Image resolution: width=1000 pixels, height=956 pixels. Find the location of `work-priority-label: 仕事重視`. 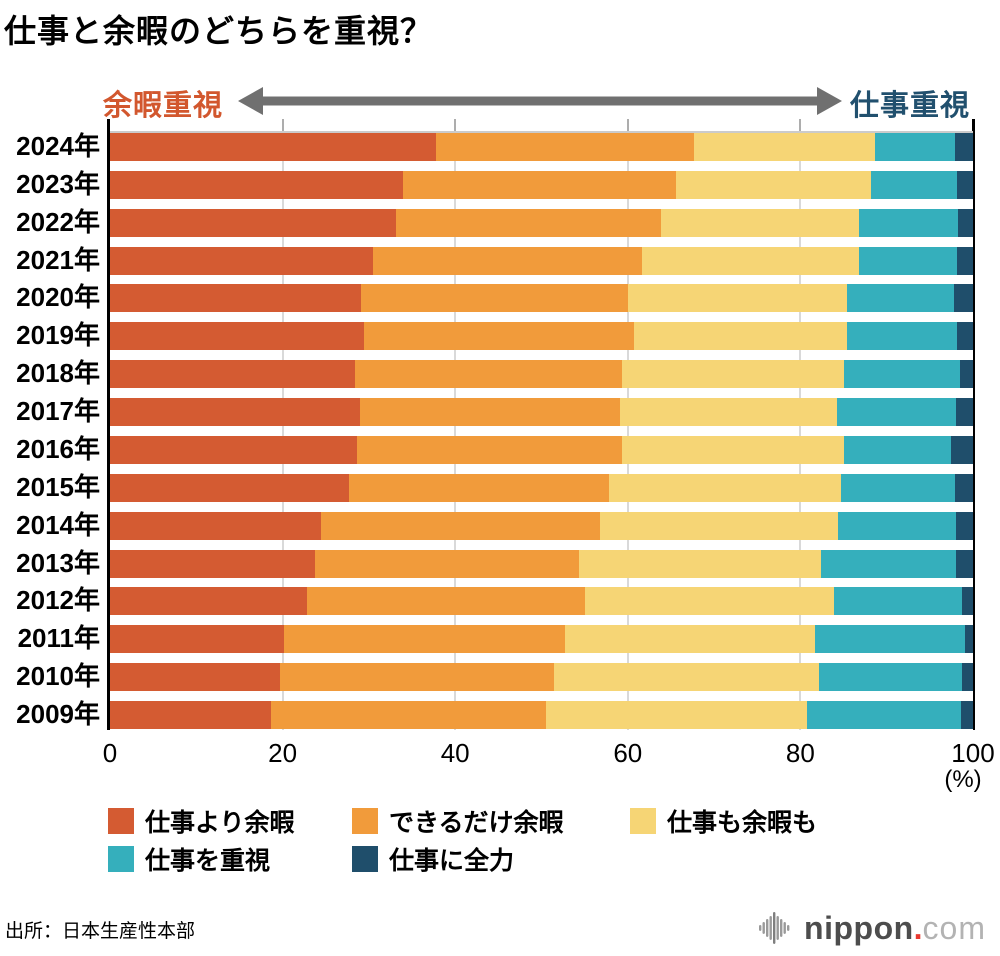

work-priority-label: 仕事重視 is located at coordinates (910, 106).